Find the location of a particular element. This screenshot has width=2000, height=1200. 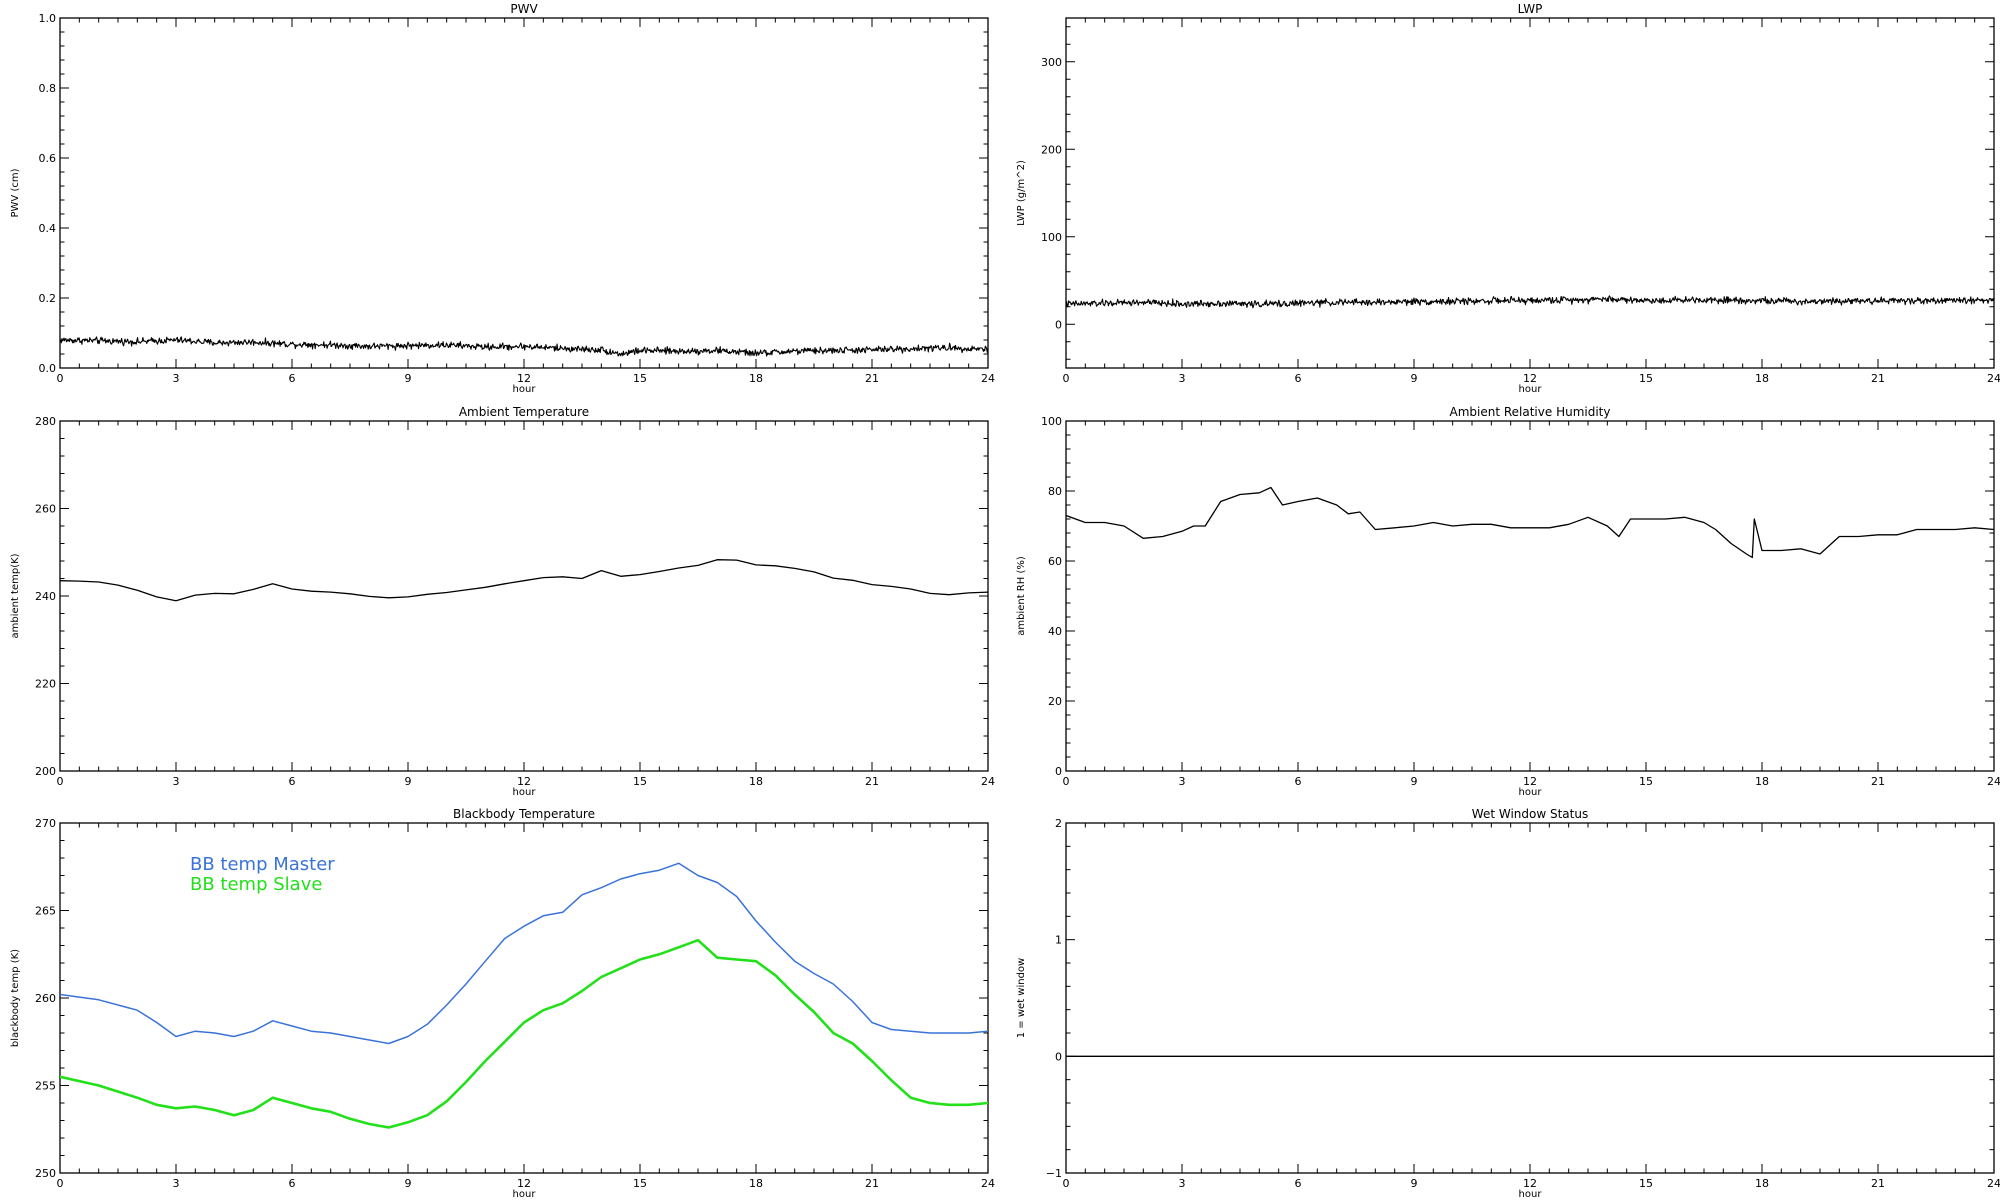

y-tick-label: 0.8 is located at coordinates (48, 88).